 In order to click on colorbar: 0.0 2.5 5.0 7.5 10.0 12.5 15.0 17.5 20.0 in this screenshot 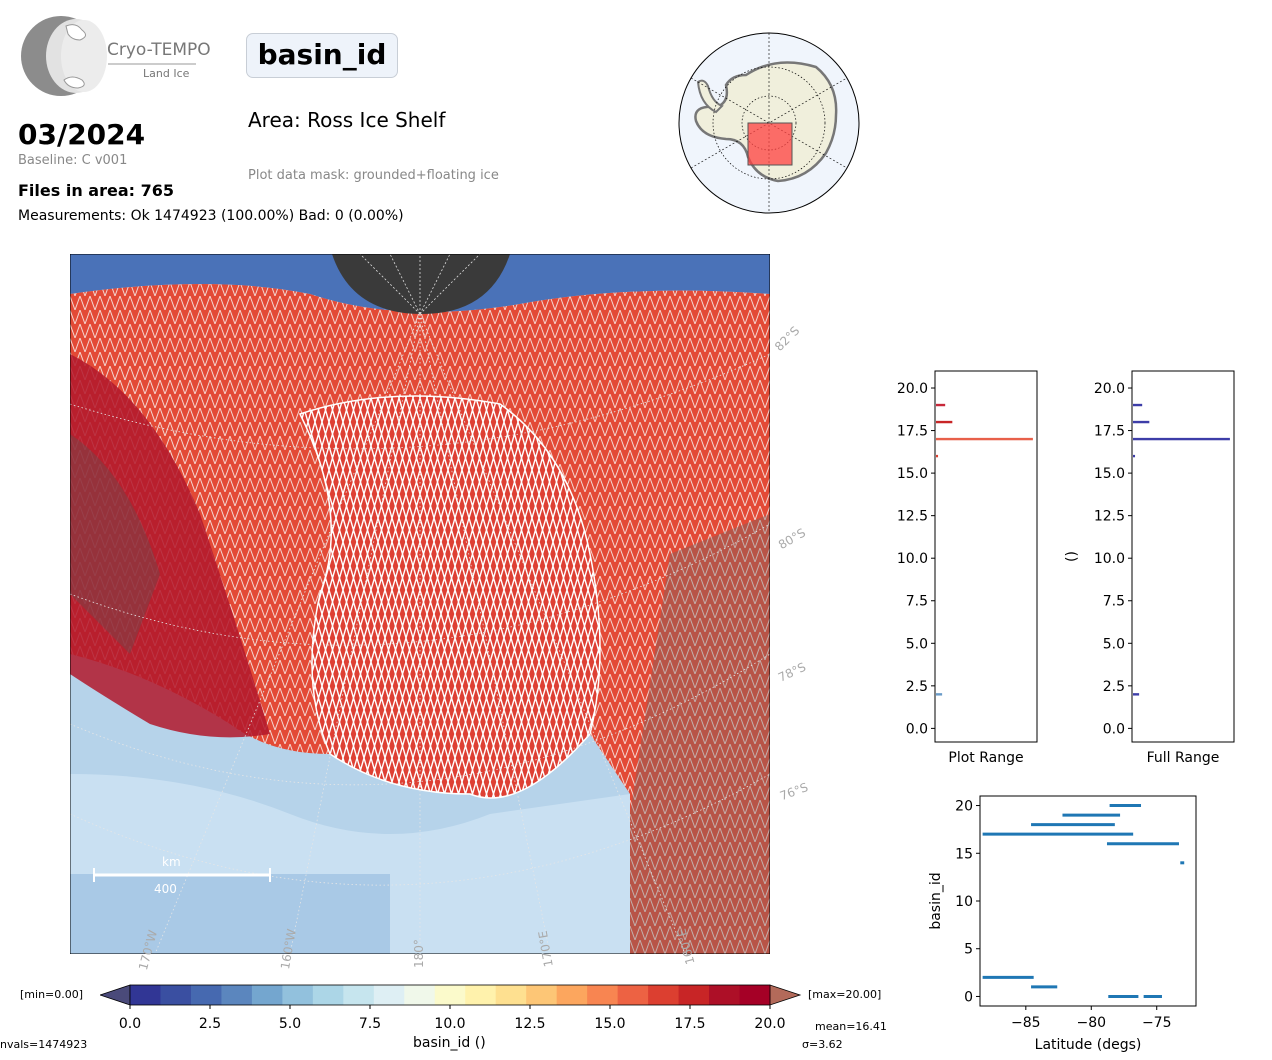, I will do `click(451, 1008)`.